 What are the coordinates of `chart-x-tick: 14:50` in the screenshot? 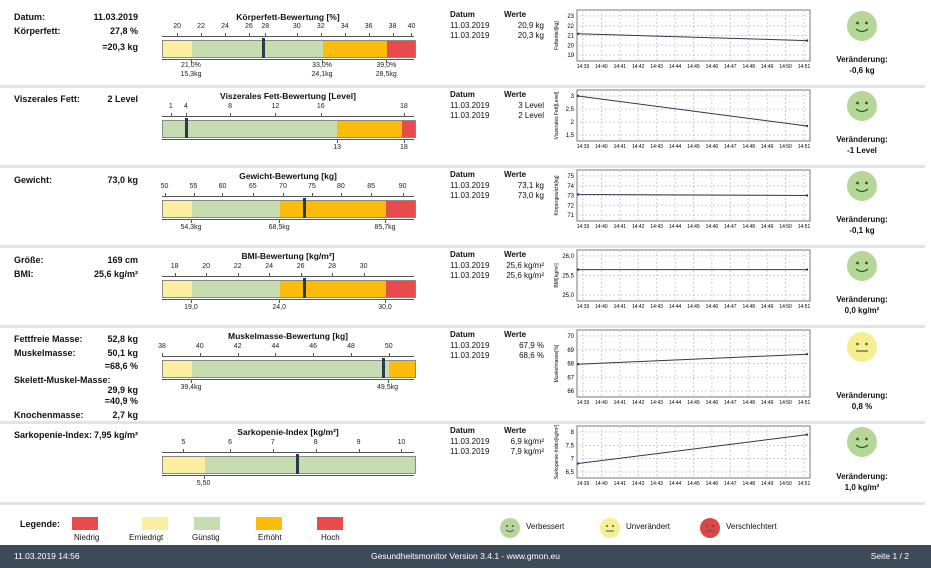 It's located at (785, 403).